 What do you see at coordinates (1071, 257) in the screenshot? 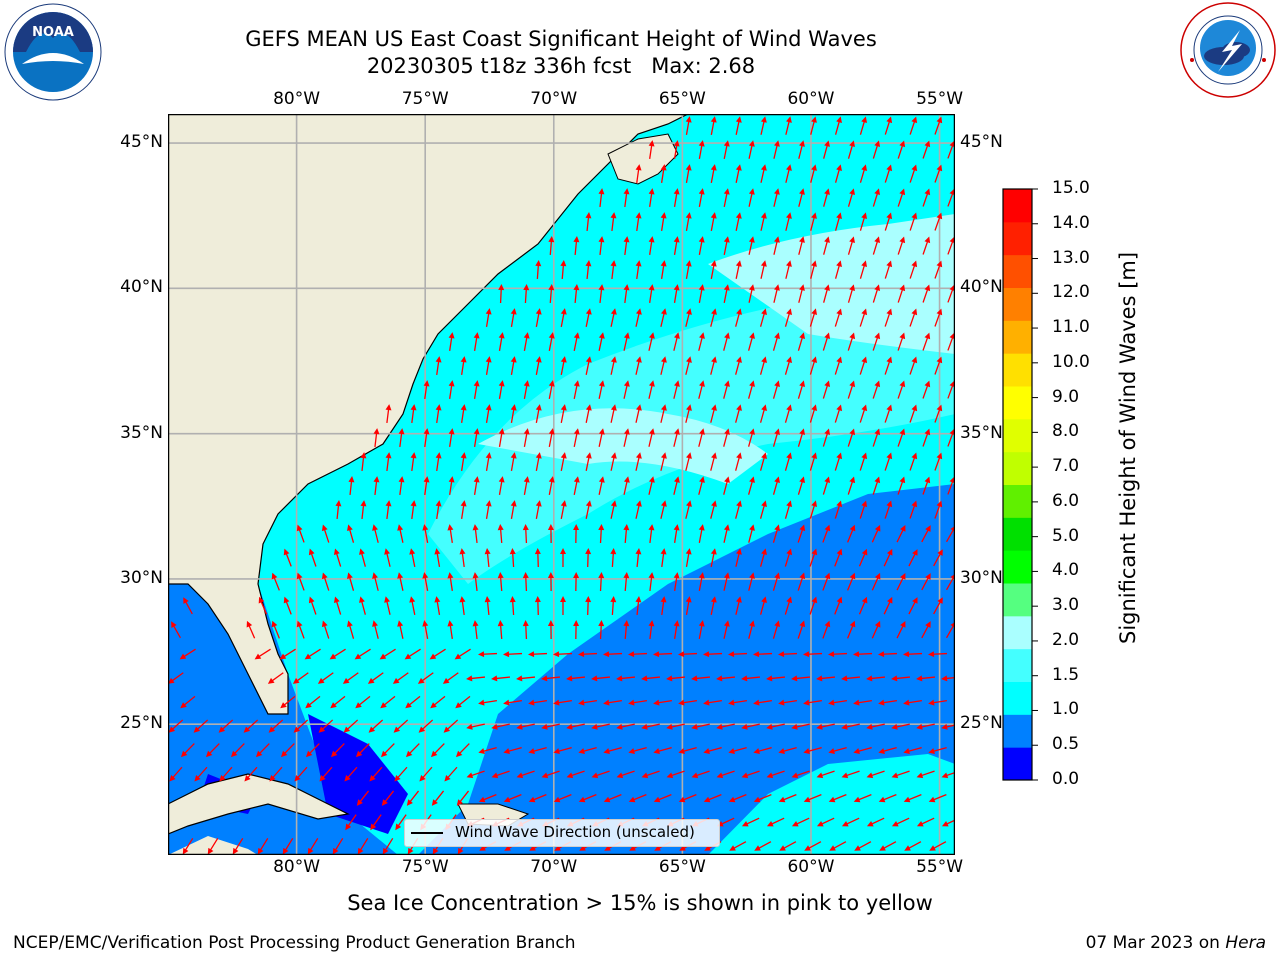
I see `colorbar-tick-label: 13.0` at bounding box center [1071, 257].